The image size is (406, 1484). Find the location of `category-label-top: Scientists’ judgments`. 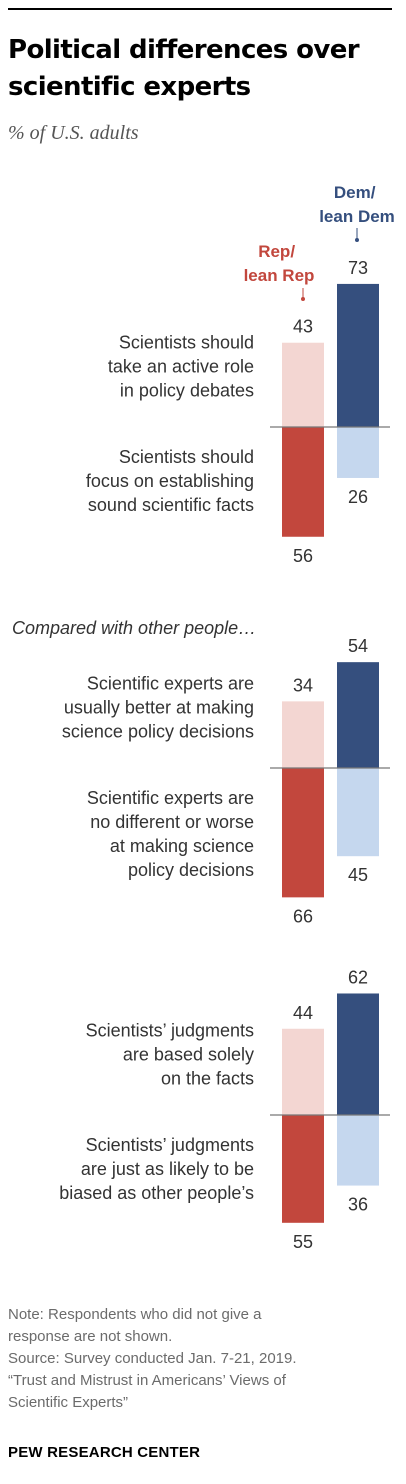

category-label-top: Scientists’ judgments is located at coordinates (170, 1031).